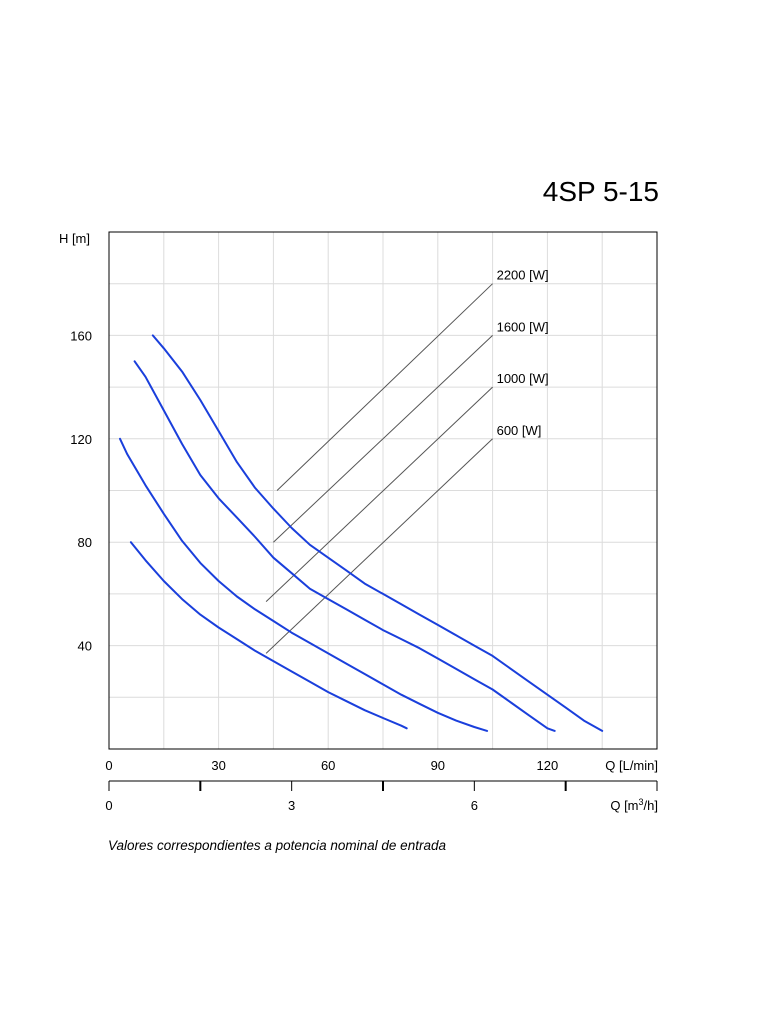  Describe the element at coordinates (328, 765) in the screenshot. I see `x-tick-label: 60` at that location.